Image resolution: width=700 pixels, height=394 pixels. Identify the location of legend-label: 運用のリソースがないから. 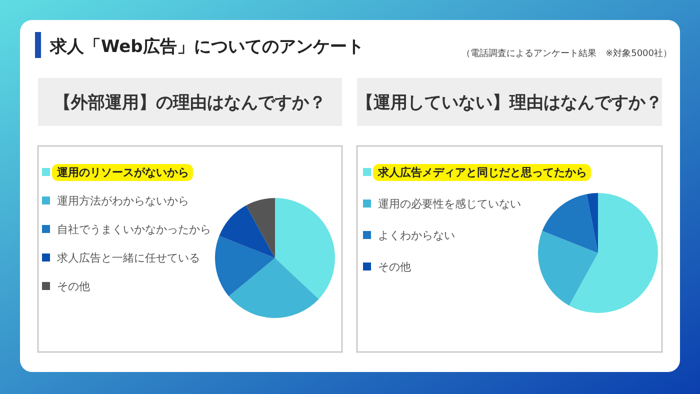
(122, 172).